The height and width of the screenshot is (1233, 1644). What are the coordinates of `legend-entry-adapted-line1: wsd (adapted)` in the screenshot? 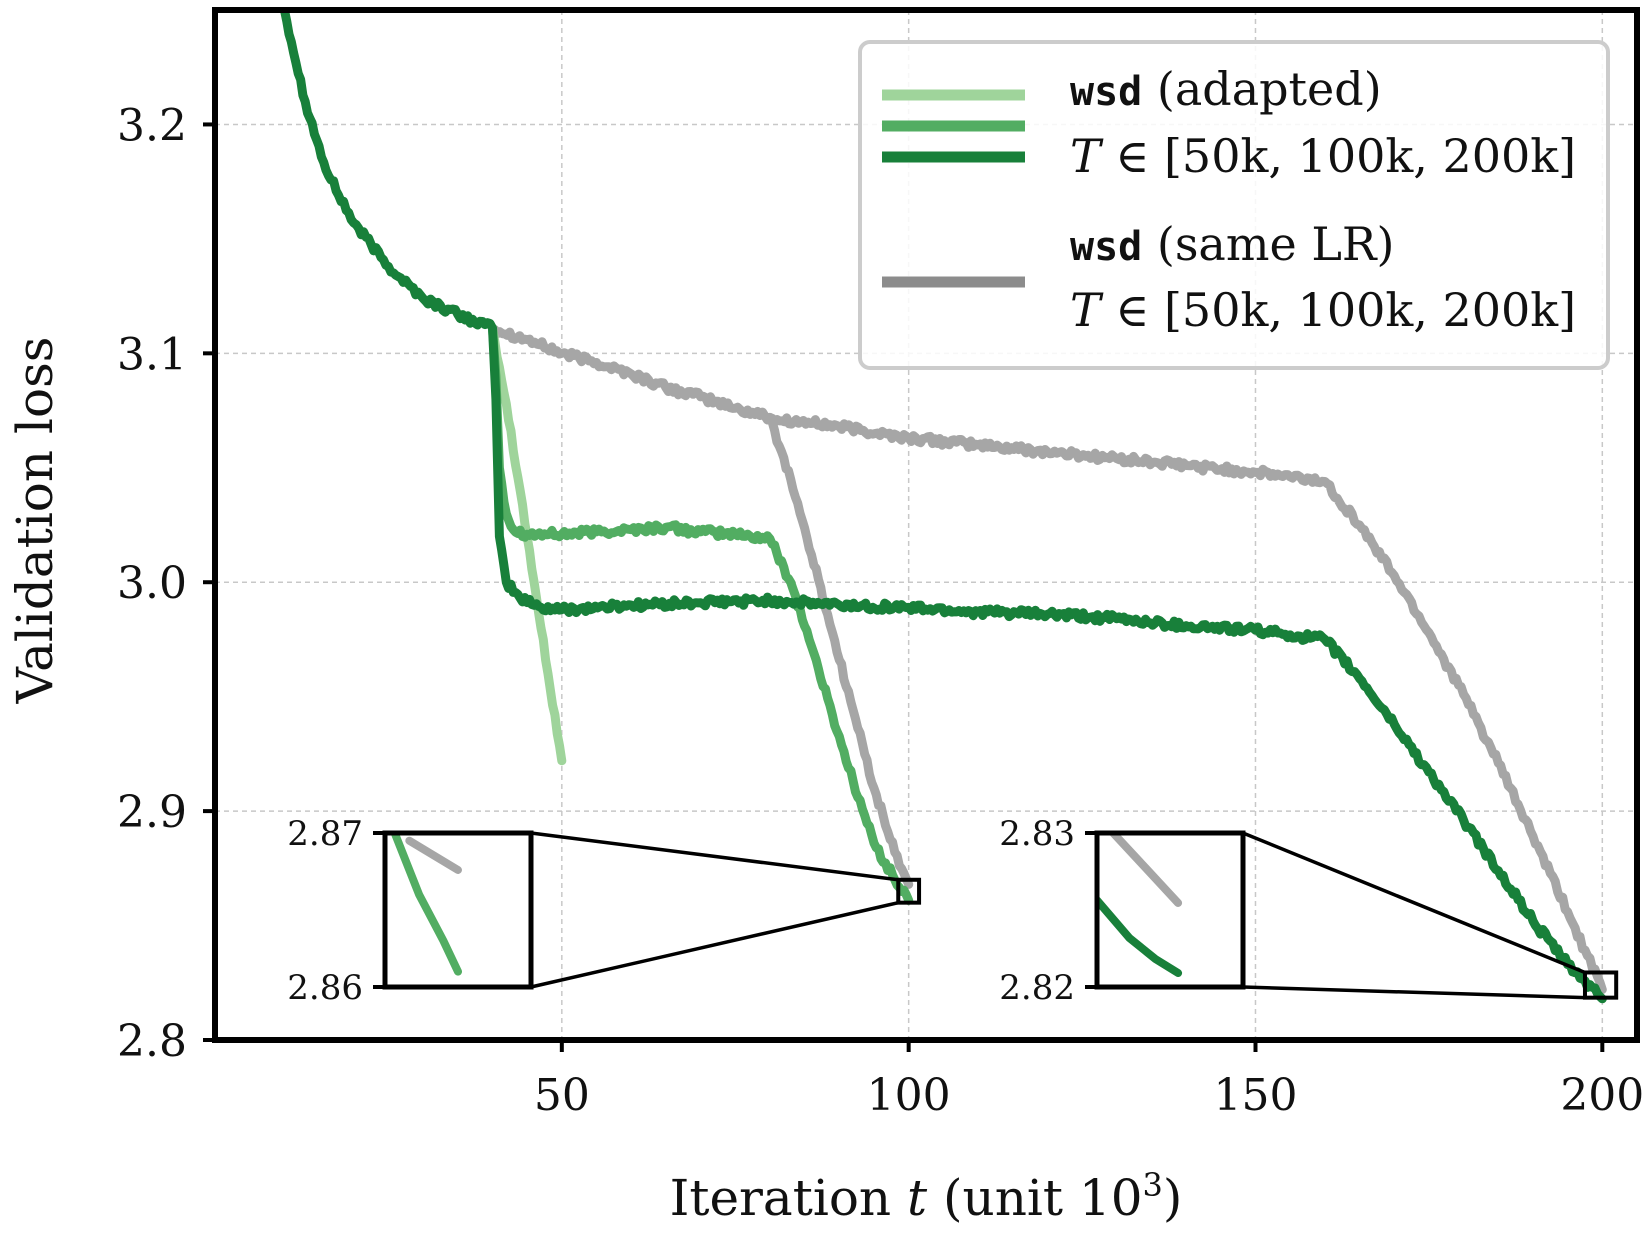 It's located at (1226, 89).